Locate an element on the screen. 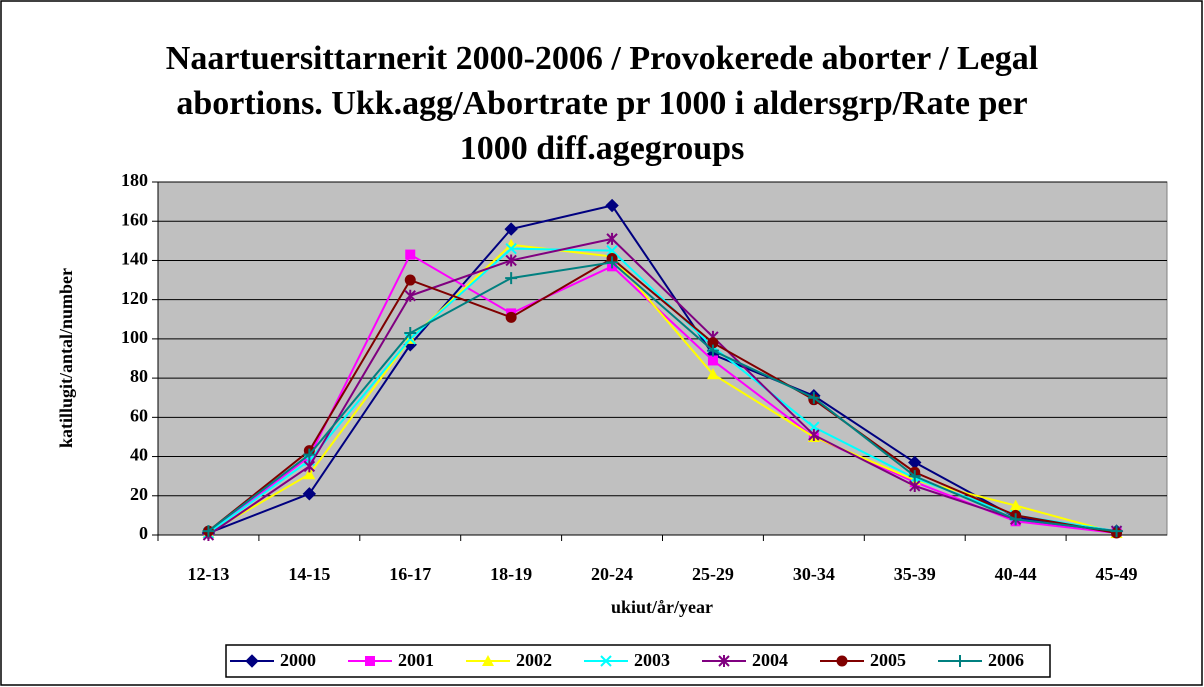 This screenshot has height=687, width=1204. x-tick-label: 35-39 is located at coordinates (915, 574).